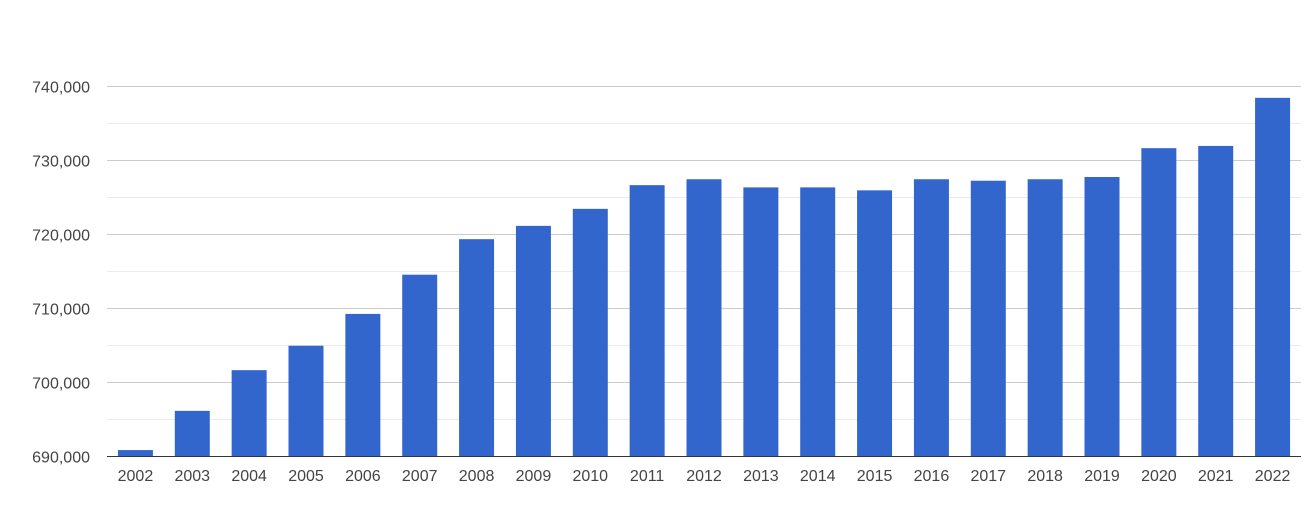 This screenshot has height=510, width=1305. What do you see at coordinates (1102, 316) in the screenshot?
I see `bar-2019` at bounding box center [1102, 316].